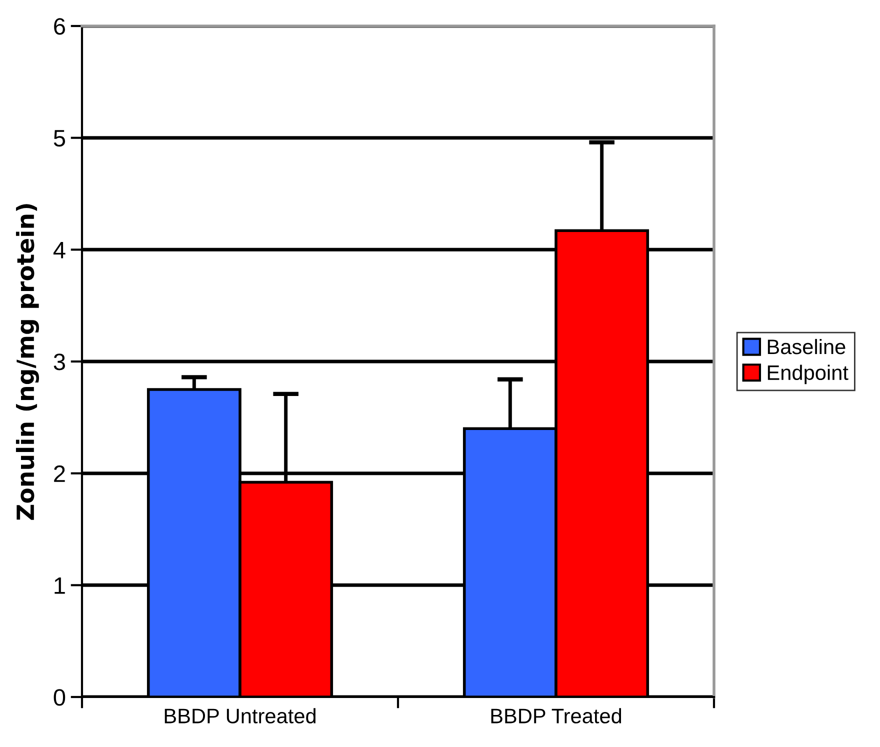  I want to click on x-tick-label: BBDP Untreated, so click(240, 716).